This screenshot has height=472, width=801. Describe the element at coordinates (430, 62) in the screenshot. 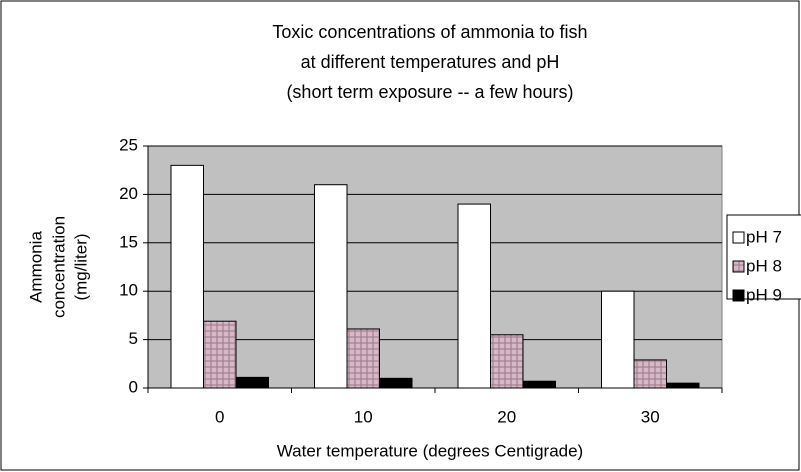

I see `chart-title: at different temperatures and pH` at that location.